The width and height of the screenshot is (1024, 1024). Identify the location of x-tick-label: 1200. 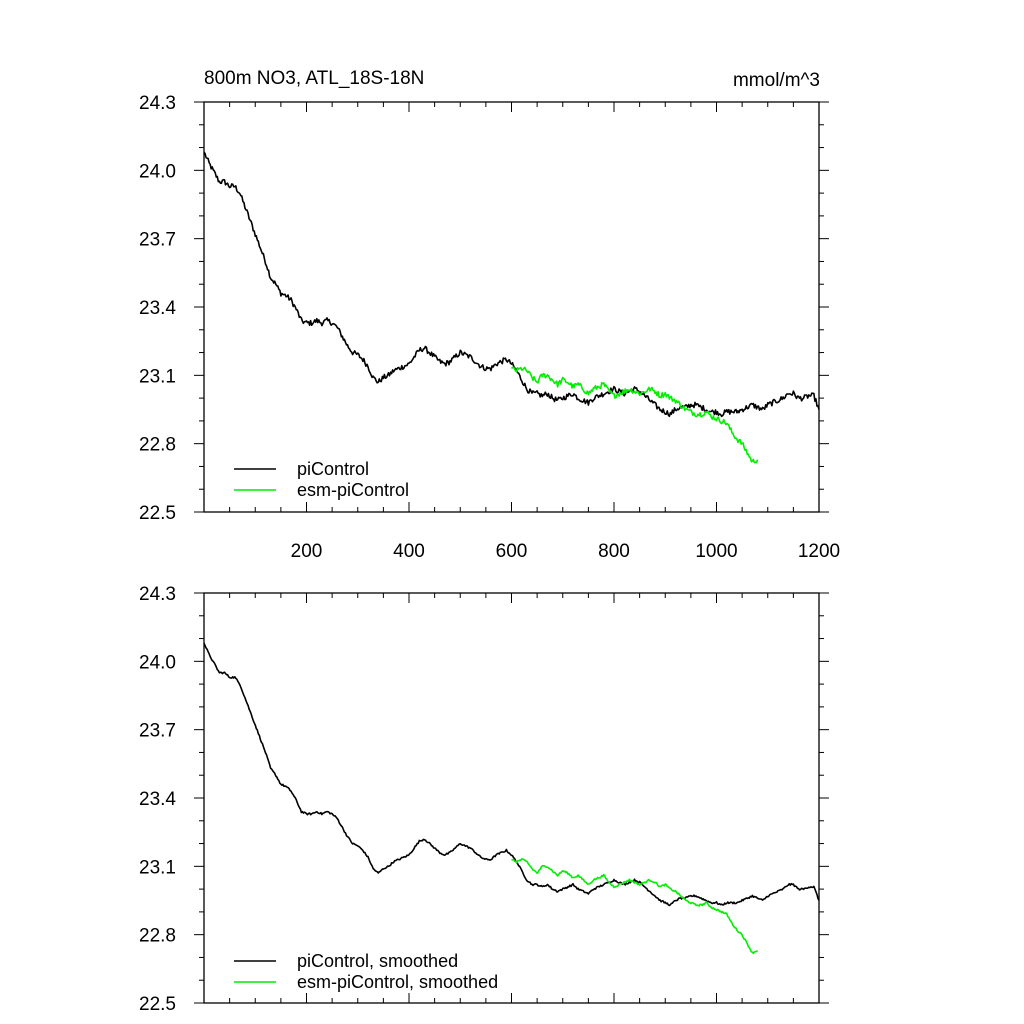
(819, 551).